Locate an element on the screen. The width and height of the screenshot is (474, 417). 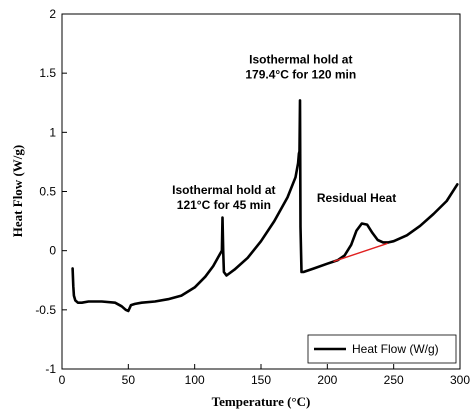
y-tick-label: -0.5 is located at coordinates (45, 310).